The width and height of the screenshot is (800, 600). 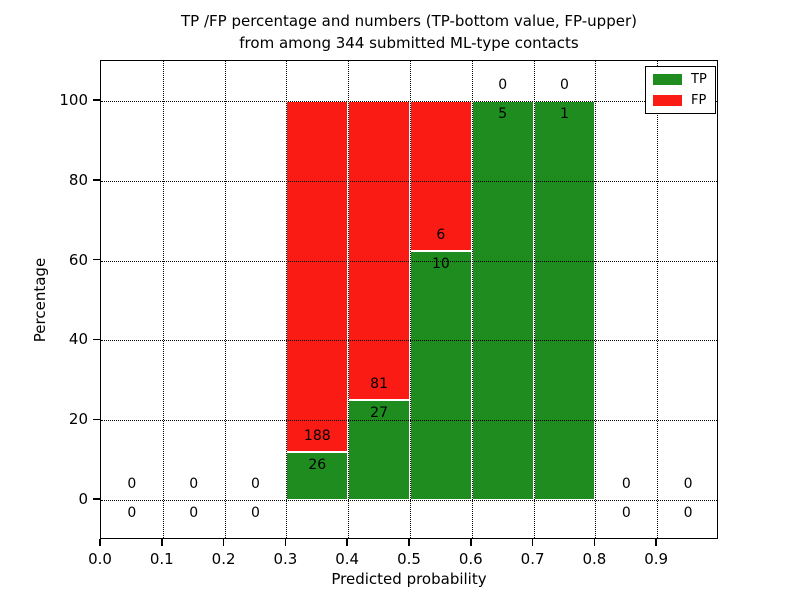 What do you see at coordinates (73, 99) in the screenshot?
I see `y-tick-label: 100` at bounding box center [73, 99].